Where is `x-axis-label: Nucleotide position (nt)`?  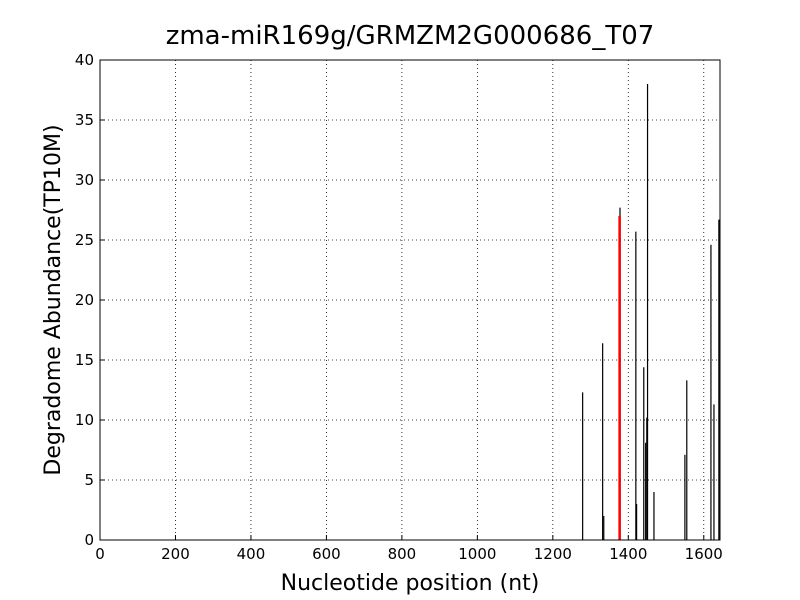
x-axis-label: Nucleotide position (nt) is located at coordinates (410, 583).